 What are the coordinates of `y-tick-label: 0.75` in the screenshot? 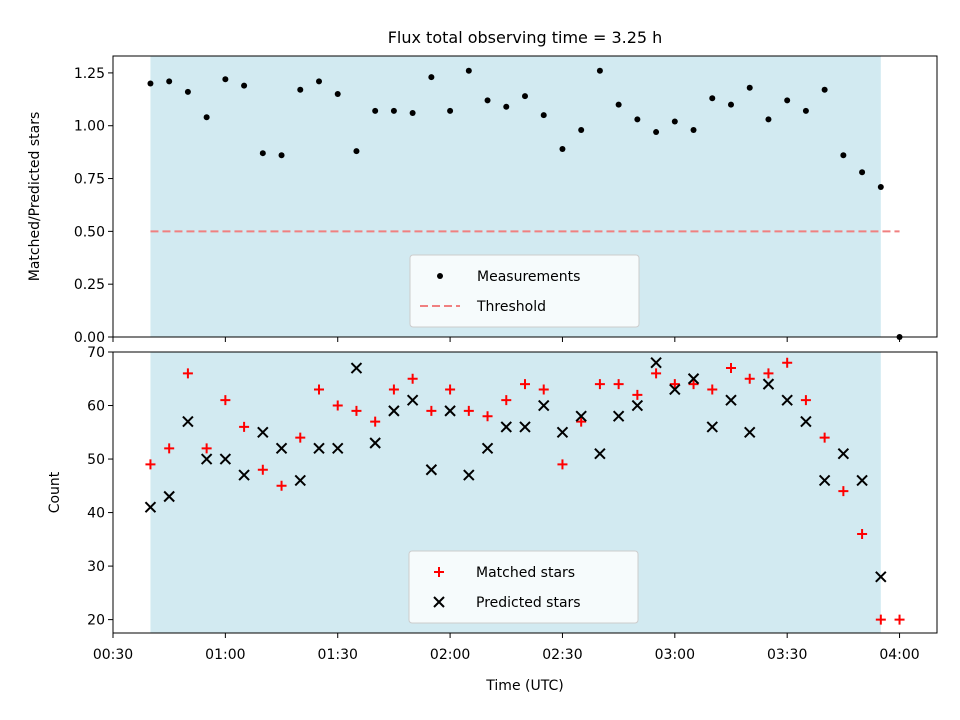 It's located at (89, 180).